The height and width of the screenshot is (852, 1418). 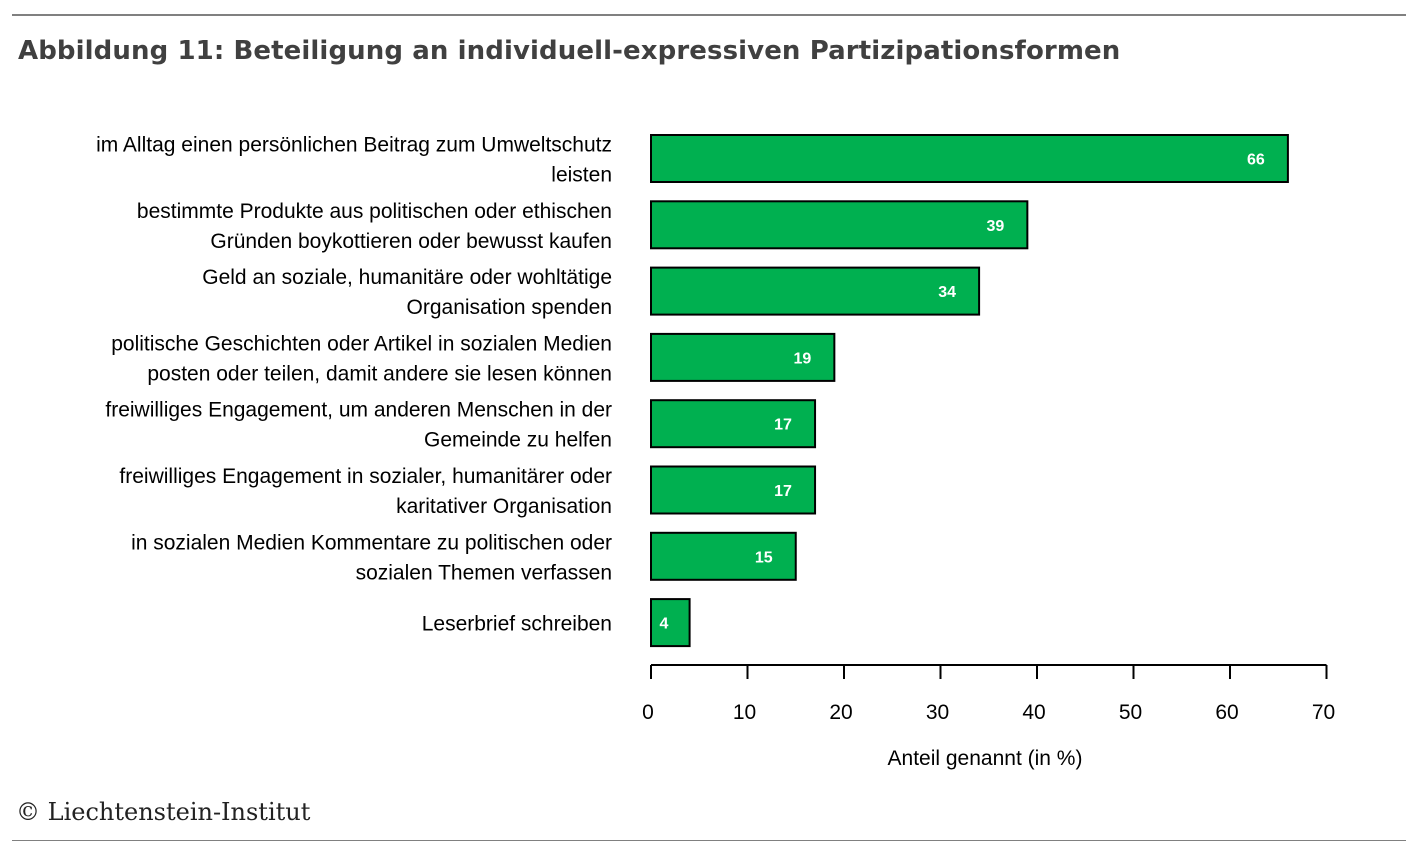 I want to click on category-label: sozialen Themen verfassen, so click(x=484, y=572).